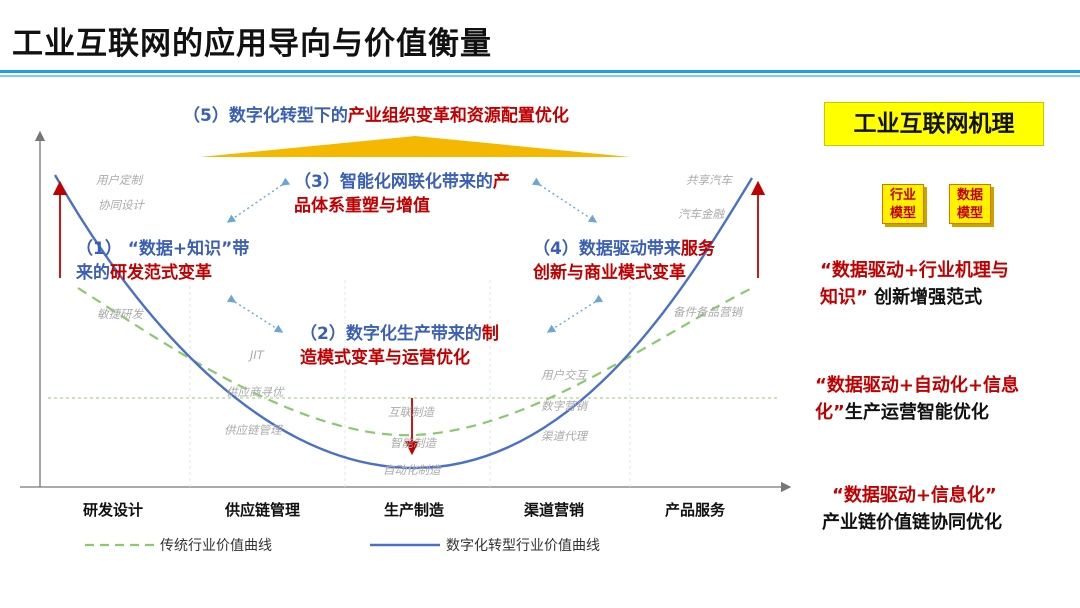 The height and width of the screenshot is (608, 1080). Describe the element at coordinates (120, 314) in the screenshot. I see `faint-label-agile-rd: 敏捷研发` at that location.